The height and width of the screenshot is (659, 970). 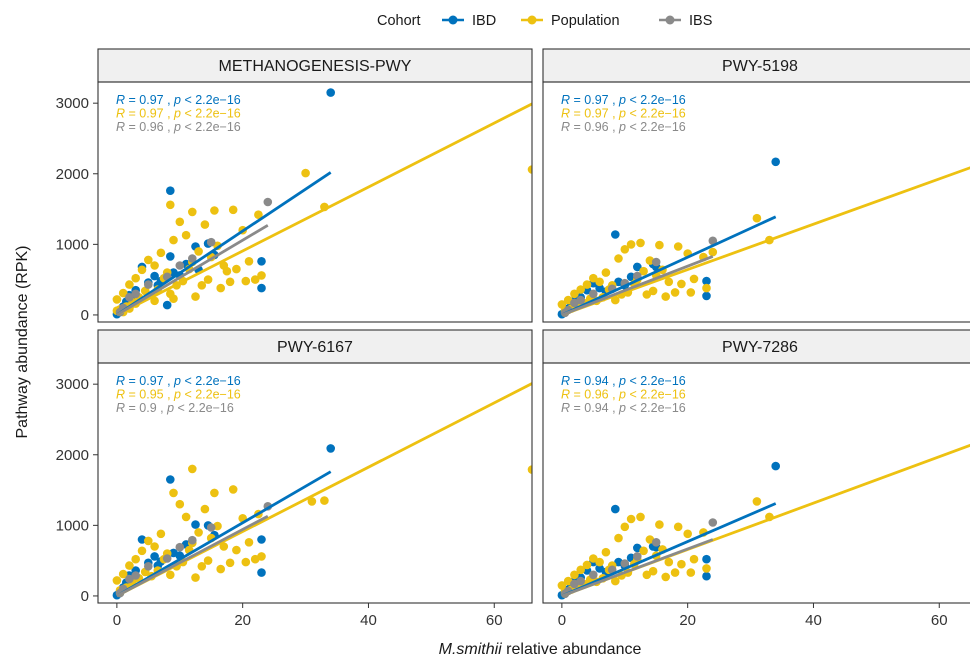 What do you see at coordinates (700, 21) in the screenshot?
I see `legend-label-ibs: IBS` at bounding box center [700, 21].